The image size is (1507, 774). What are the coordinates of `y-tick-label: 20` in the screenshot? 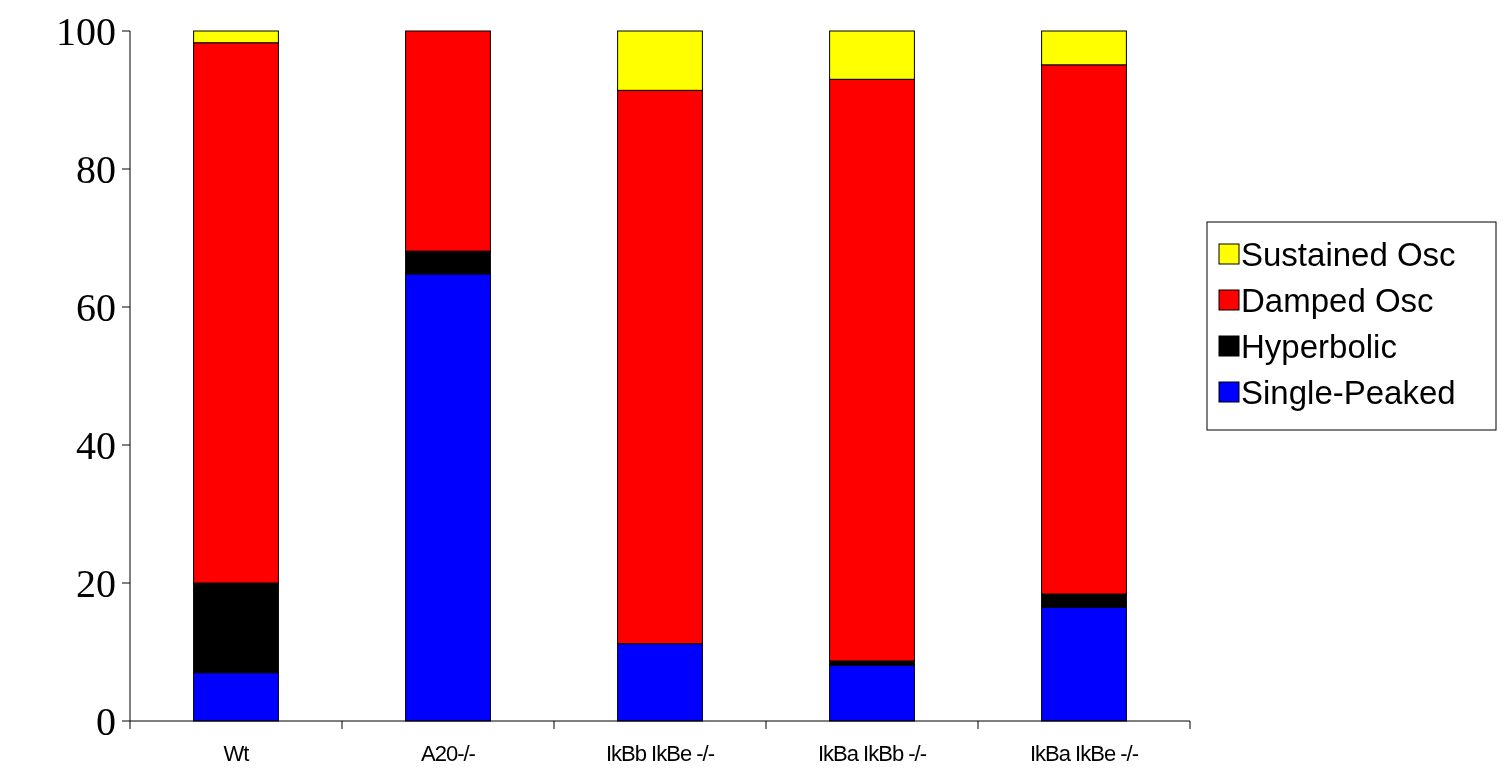 It's located at (96, 583).